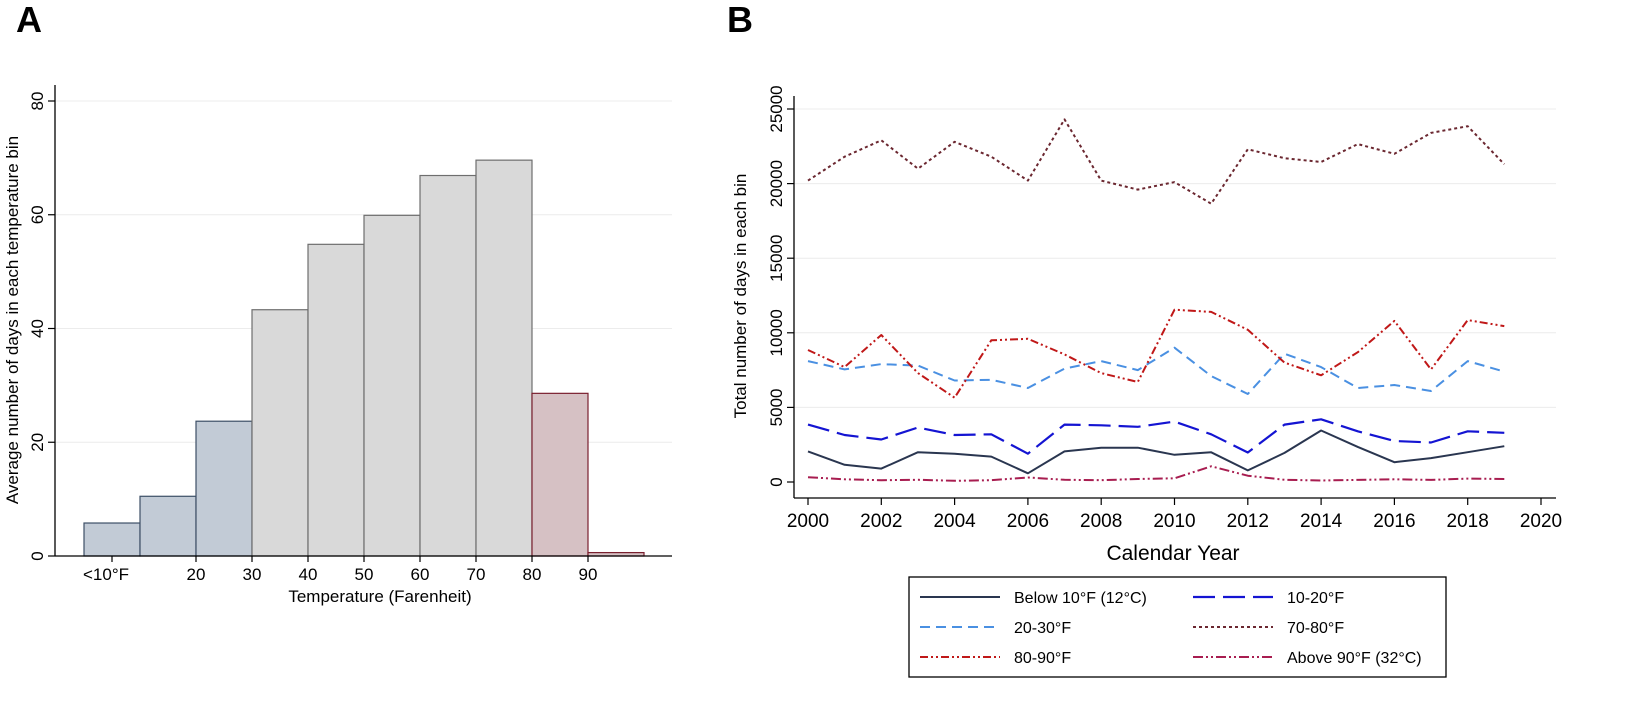 The width and height of the screenshot is (1649, 716). Describe the element at coordinates (1174, 521) in the screenshot. I see `chart-b-x-tick-label: 2010` at that location.